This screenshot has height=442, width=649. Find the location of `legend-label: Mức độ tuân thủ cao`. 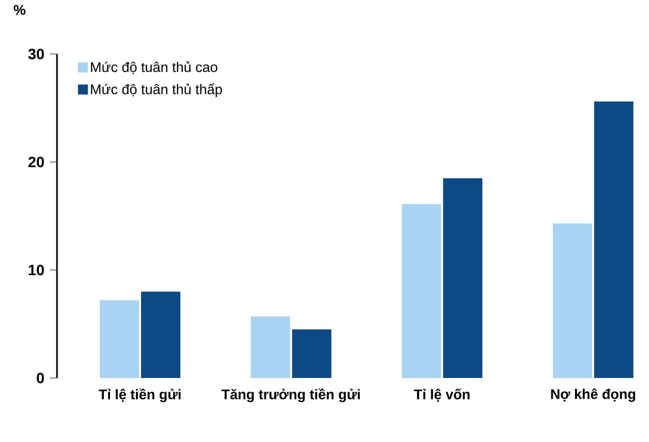

legend-label: Mức độ tuân thủ cao is located at coordinates (154, 67).